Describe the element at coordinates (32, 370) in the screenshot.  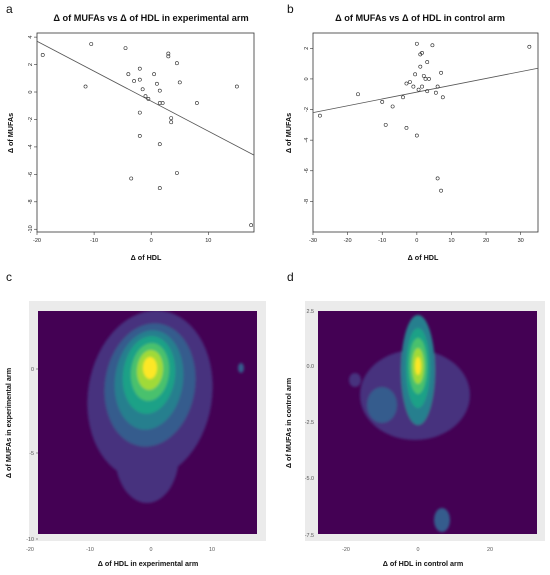
I see `chart-c-ytick: 0` at that location.